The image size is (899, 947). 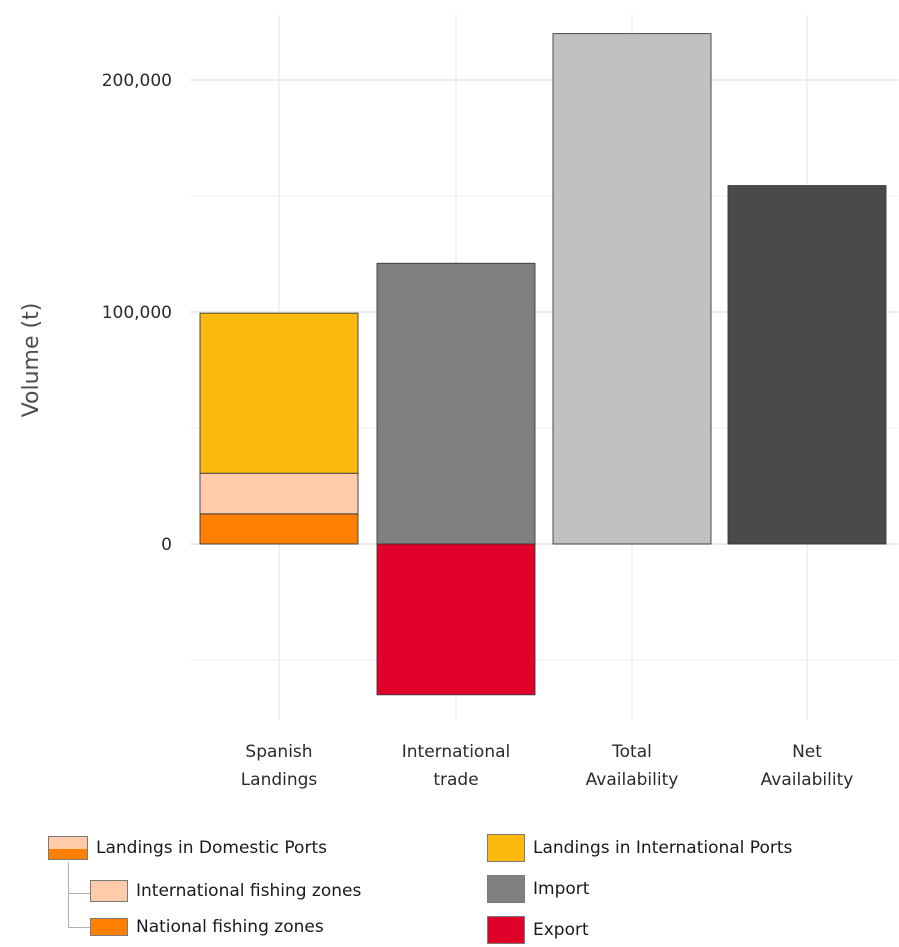 I want to click on legend-item-export: Export, so click(x=538, y=930).